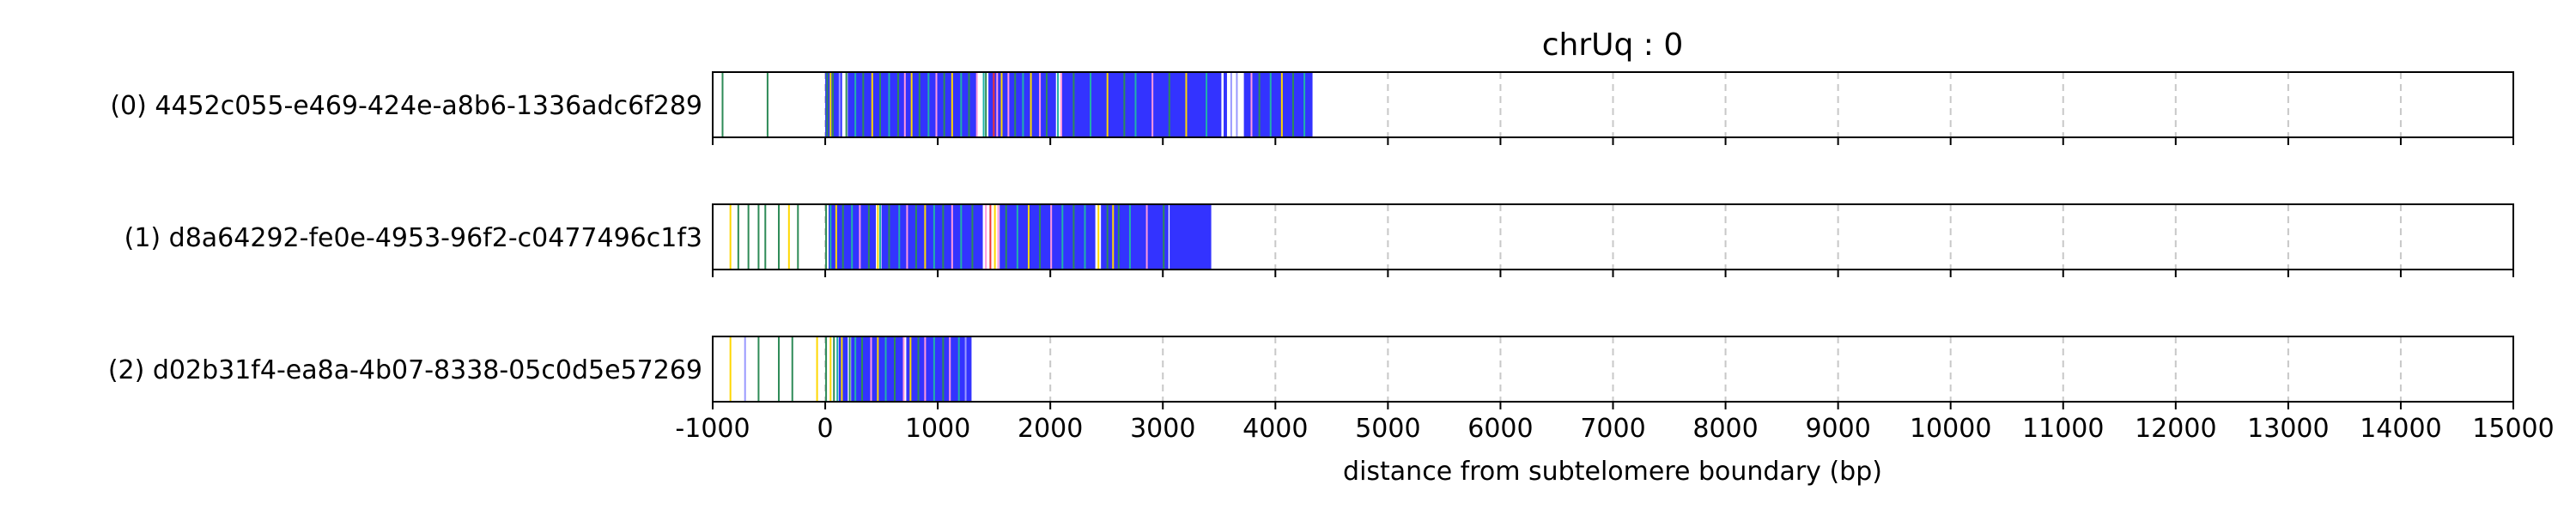 Image resolution: width=2576 pixels, height=515 pixels. What do you see at coordinates (1500, 429) in the screenshot?
I see `x-tick-label: 6000` at bounding box center [1500, 429].